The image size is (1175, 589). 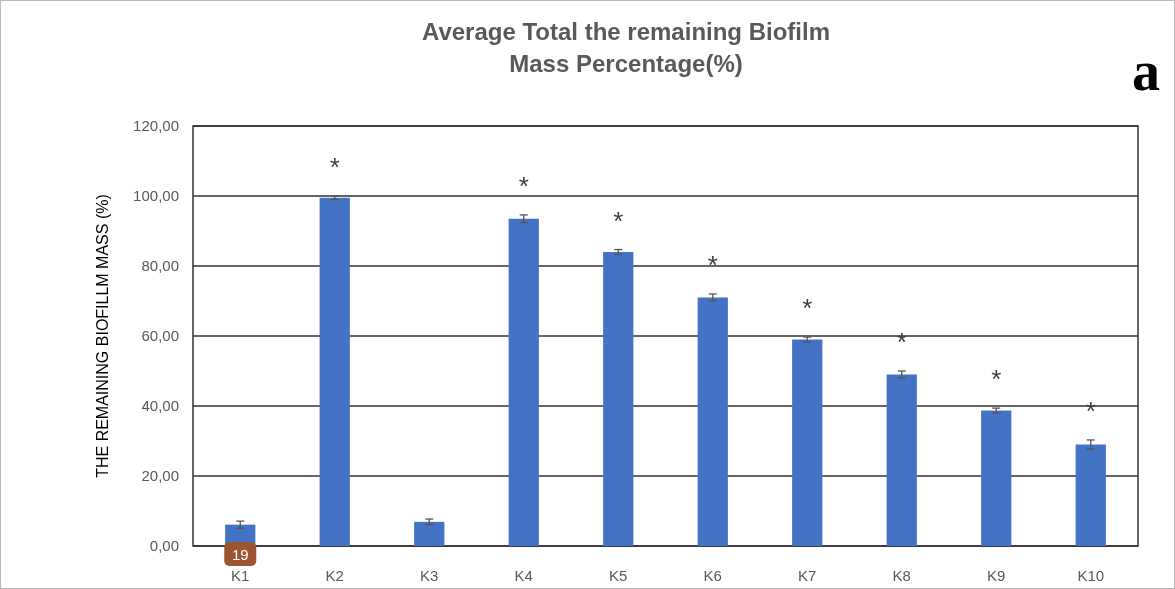 What do you see at coordinates (996, 575) in the screenshot?
I see `x-tick-label: K9` at bounding box center [996, 575].